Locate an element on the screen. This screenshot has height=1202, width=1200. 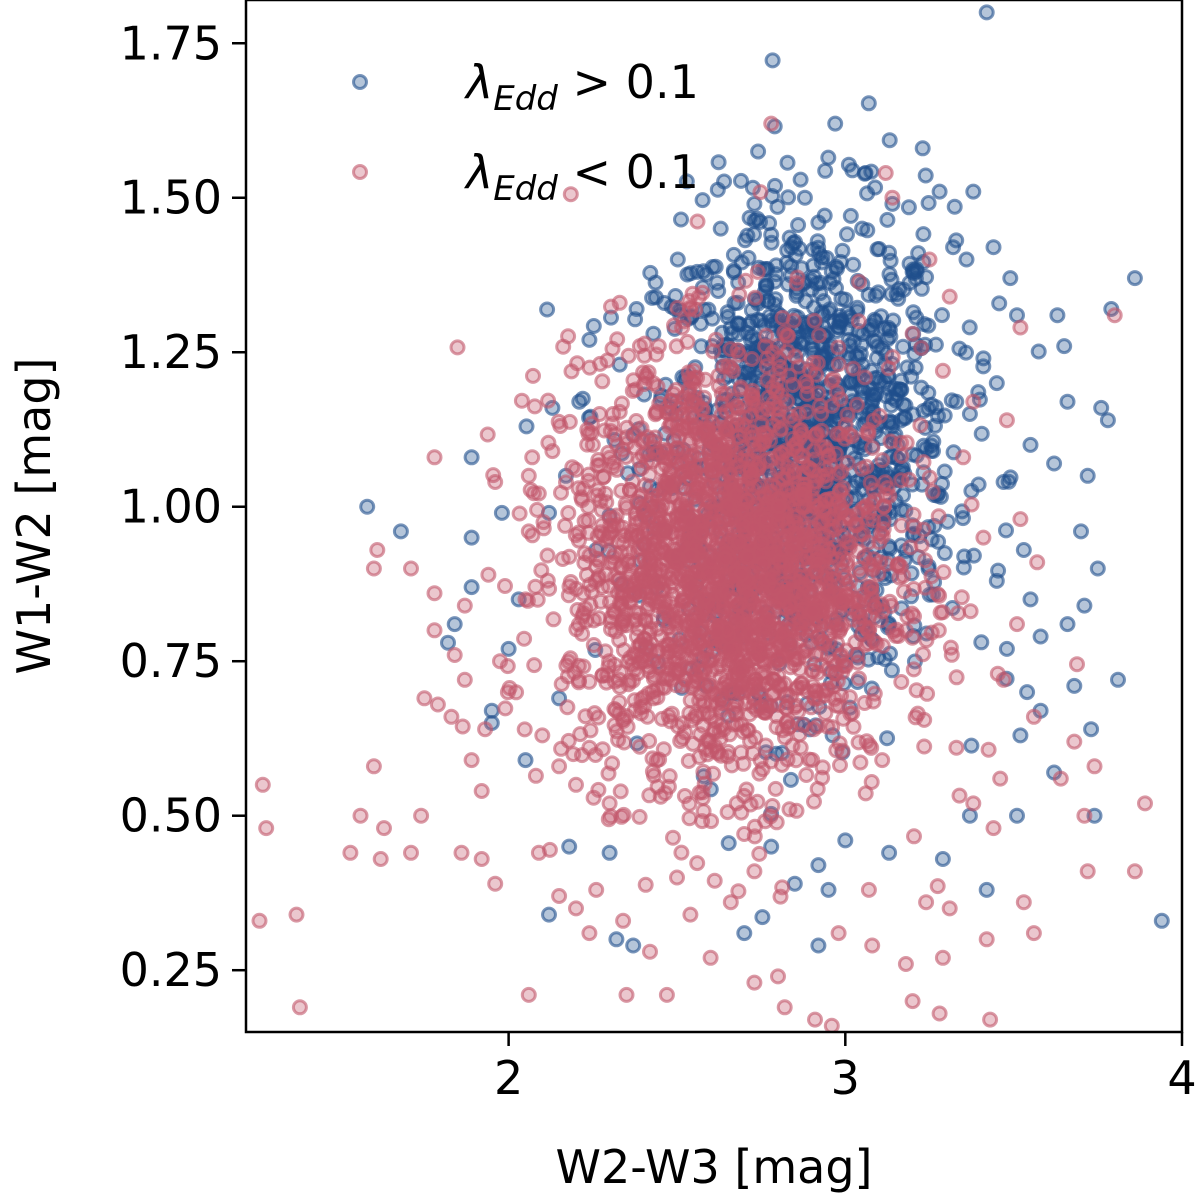
x-tick-label: 2 is located at coordinates (508, 1078).